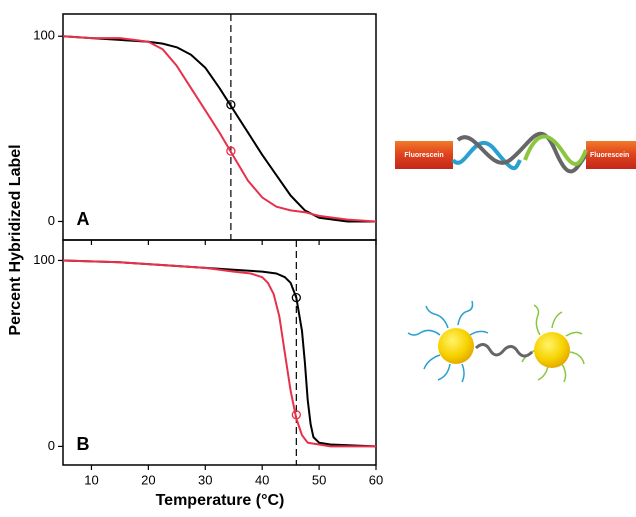 This screenshot has height=517, width=636. What do you see at coordinates (262, 479) in the screenshot?
I see `x-tick-label: 40` at bounding box center [262, 479].